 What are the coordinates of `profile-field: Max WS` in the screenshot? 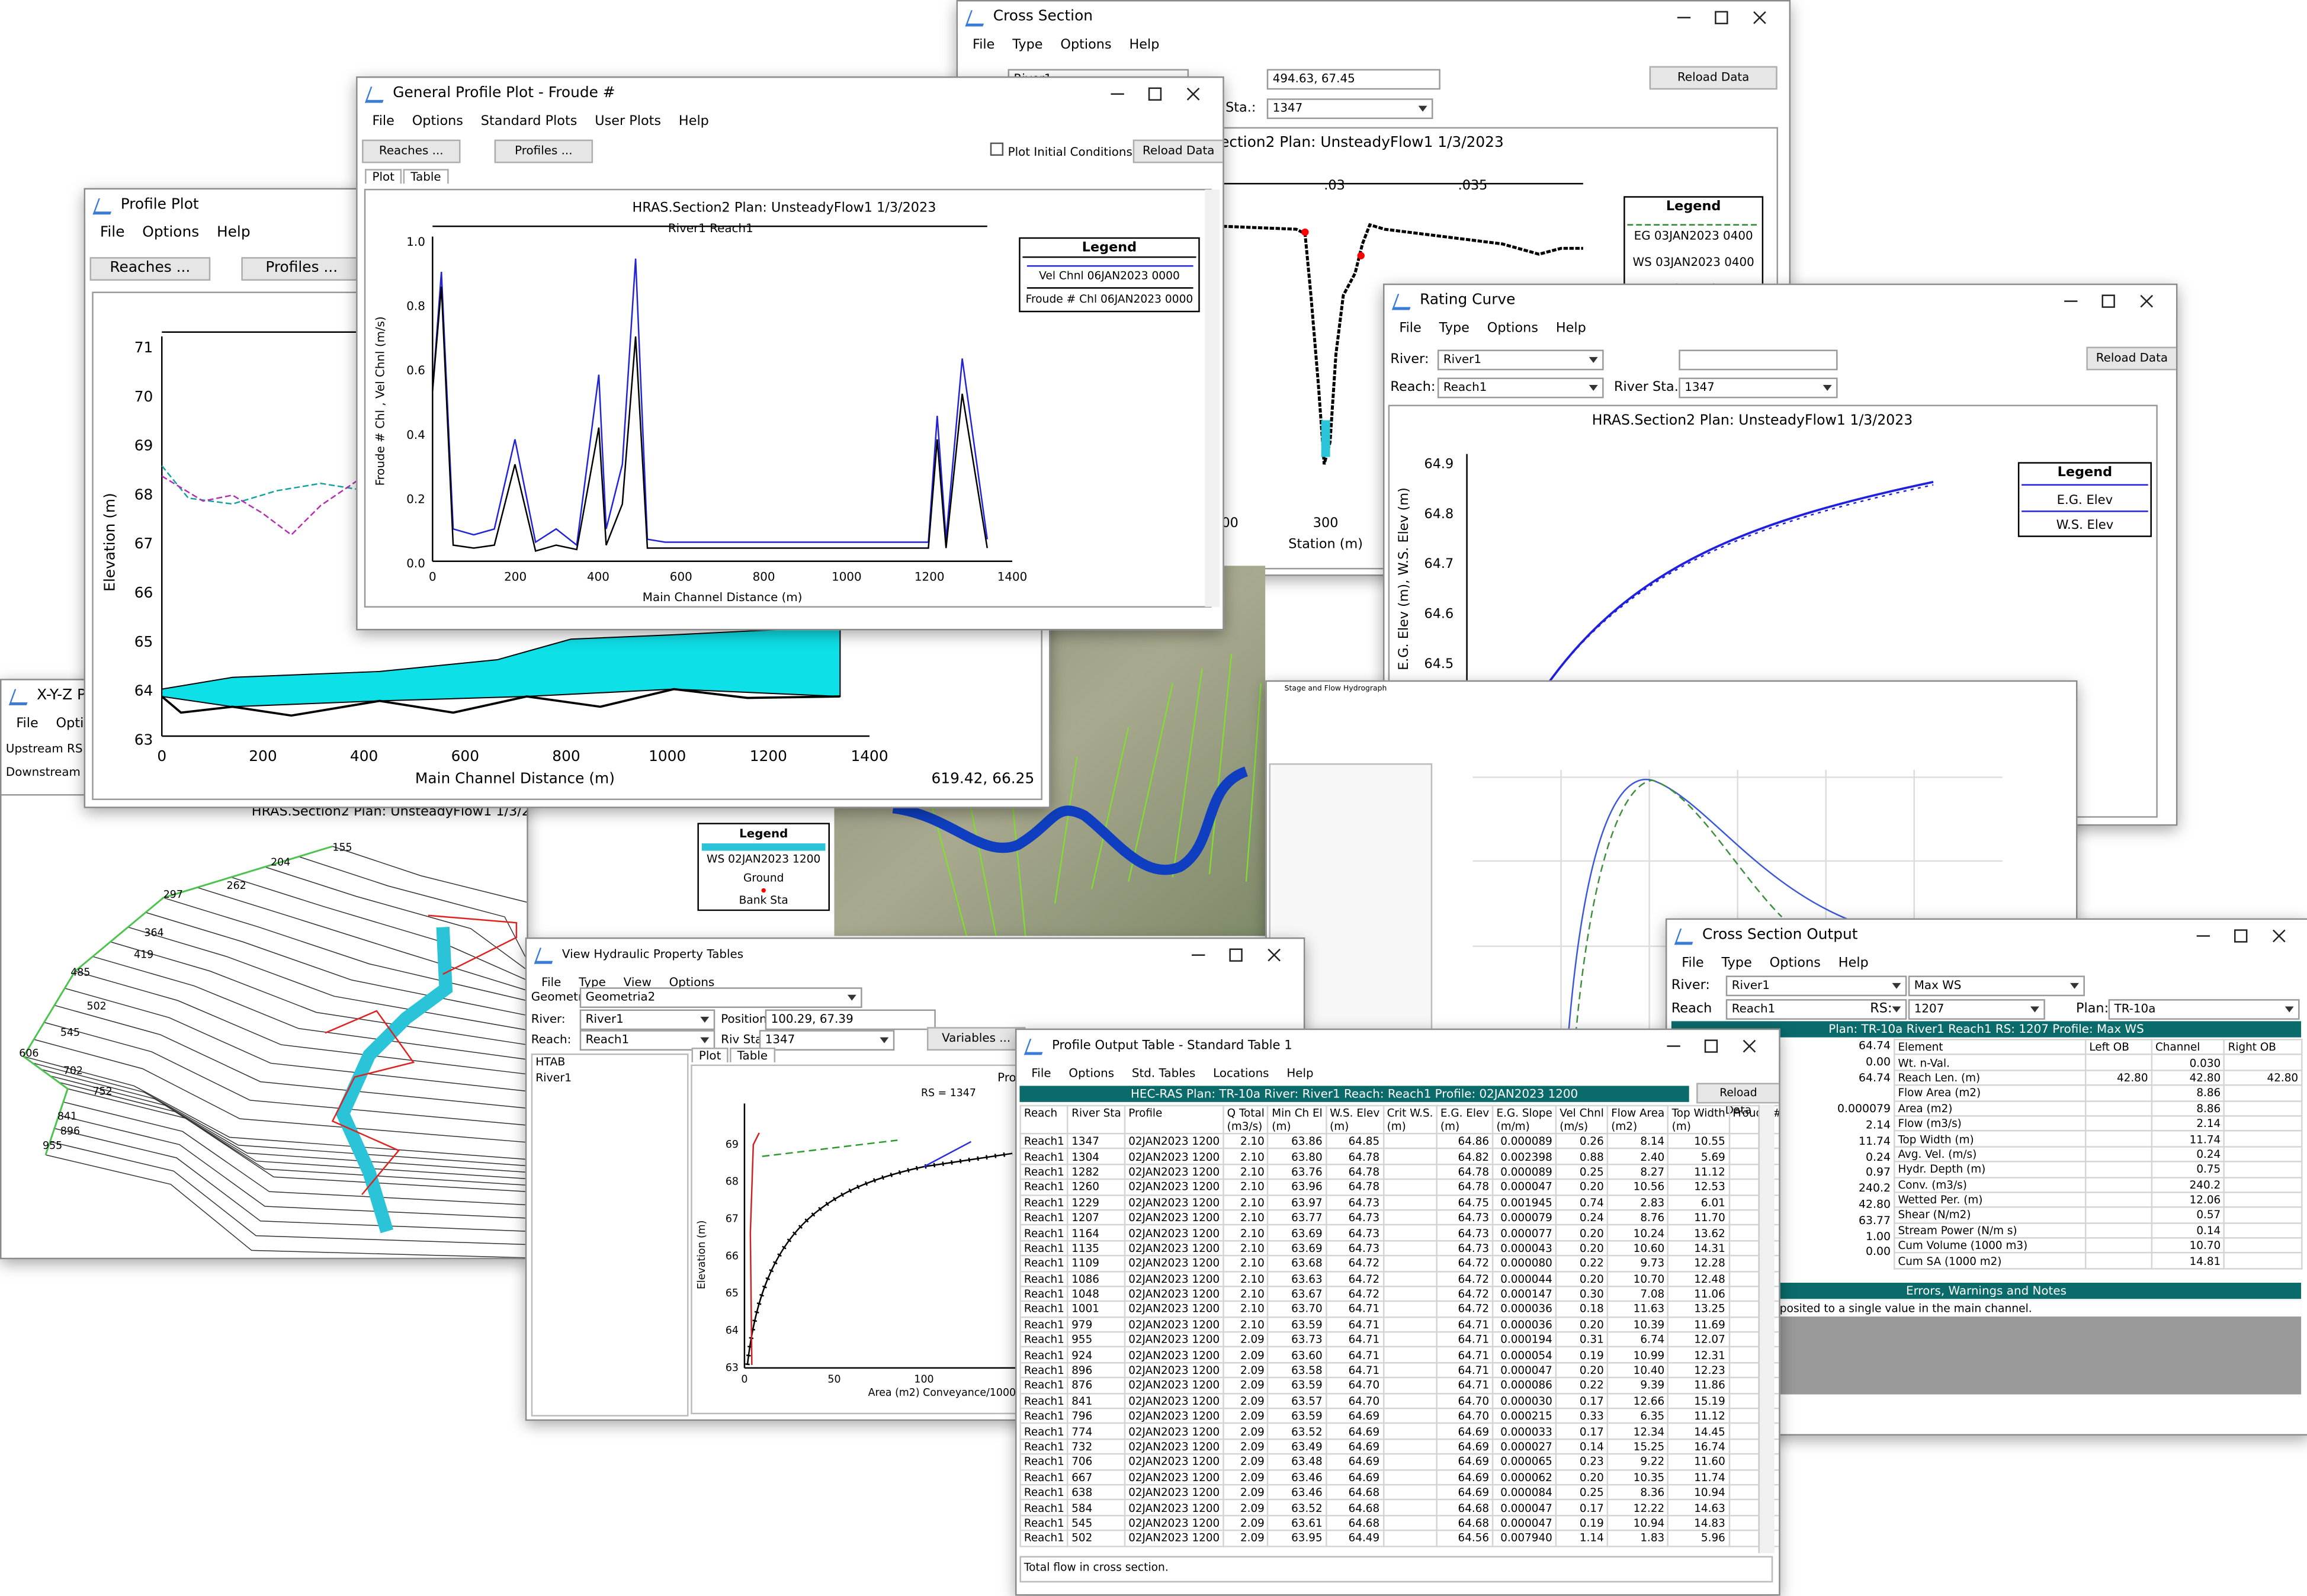 It's located at (1996, 986).